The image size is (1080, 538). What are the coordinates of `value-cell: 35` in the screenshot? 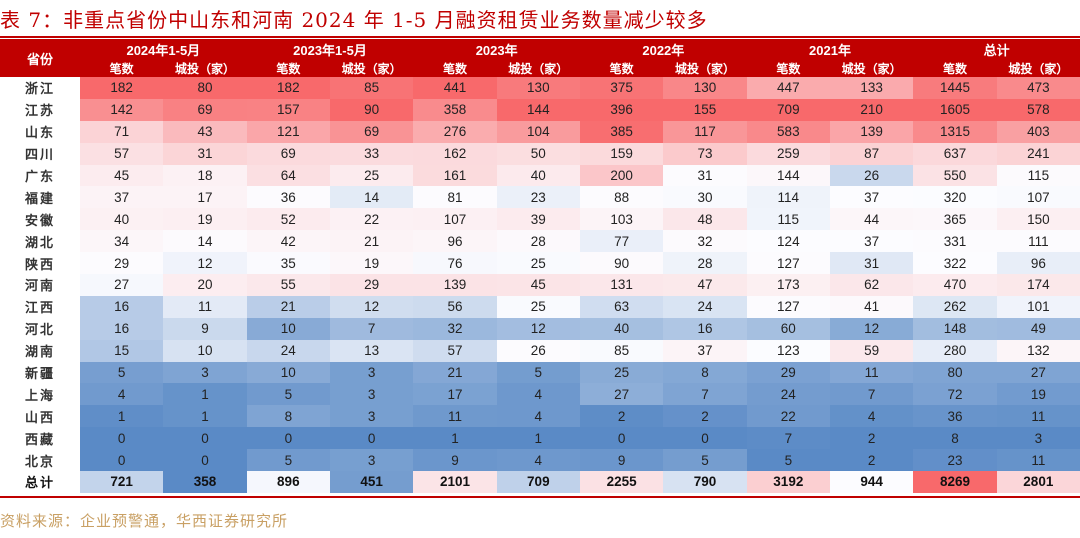 It's located at (288, 263).